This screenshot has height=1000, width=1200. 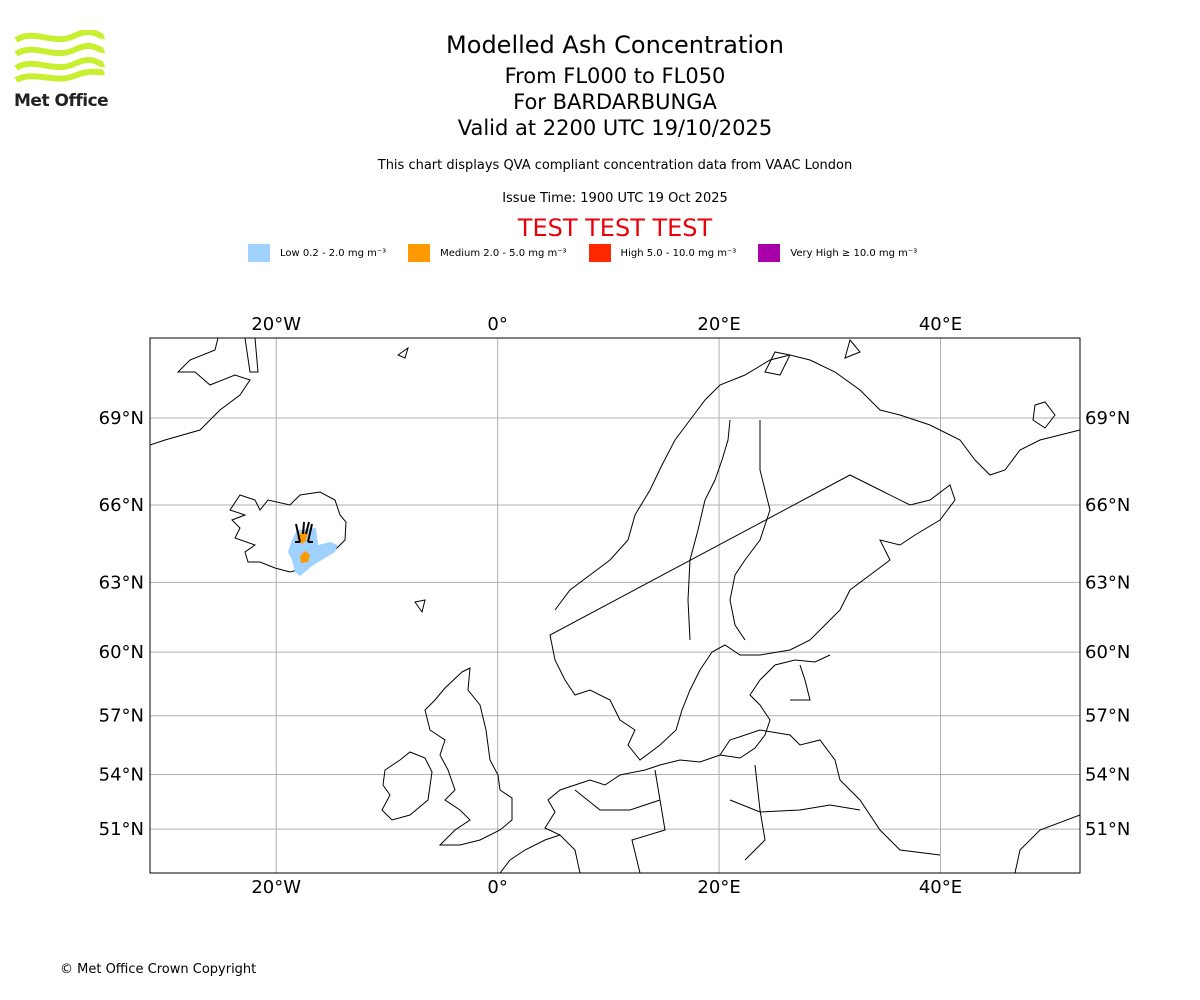 What do you see at coordinates (615, 102) in the screenshot?
I see `volcano-name: For BARDARBUNGA` at bounding box center [615, 102].